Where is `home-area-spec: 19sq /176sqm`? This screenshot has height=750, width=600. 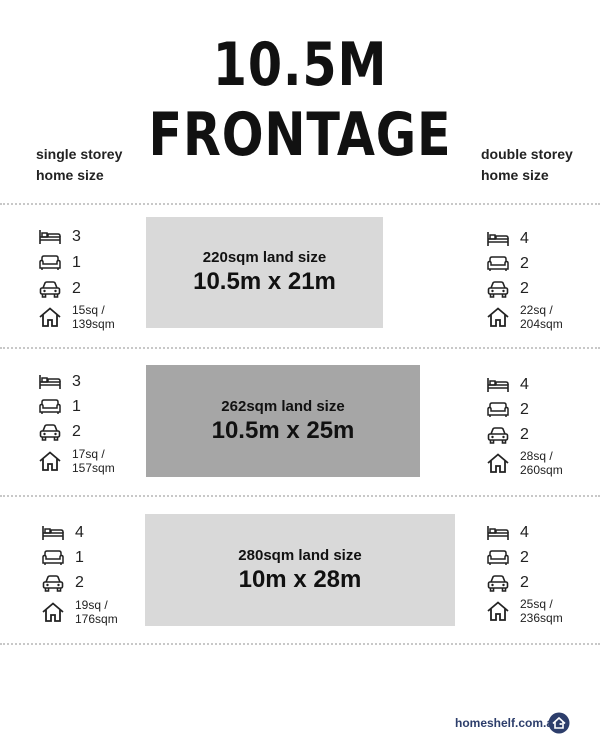 home-area-spec: 19sq /176sqm is located at coordinates (79, 612).